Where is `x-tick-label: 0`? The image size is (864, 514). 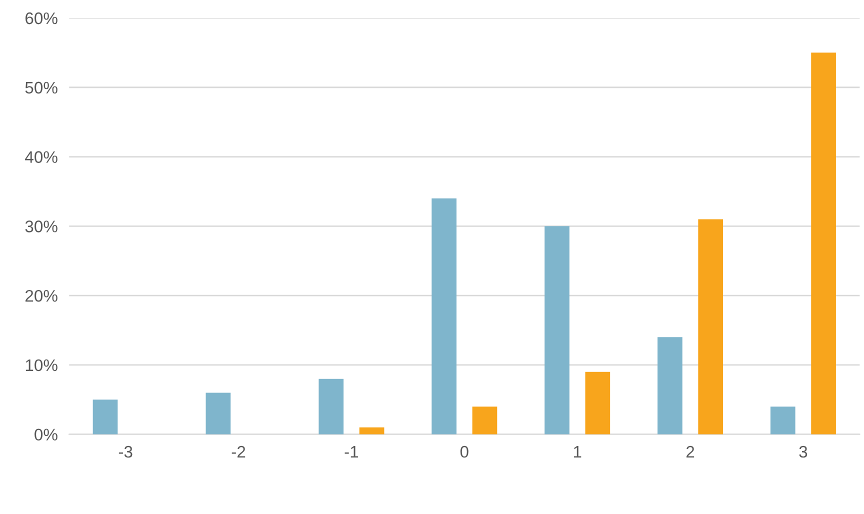
x-tick-label: 0 is located at coordinates (464, 452).